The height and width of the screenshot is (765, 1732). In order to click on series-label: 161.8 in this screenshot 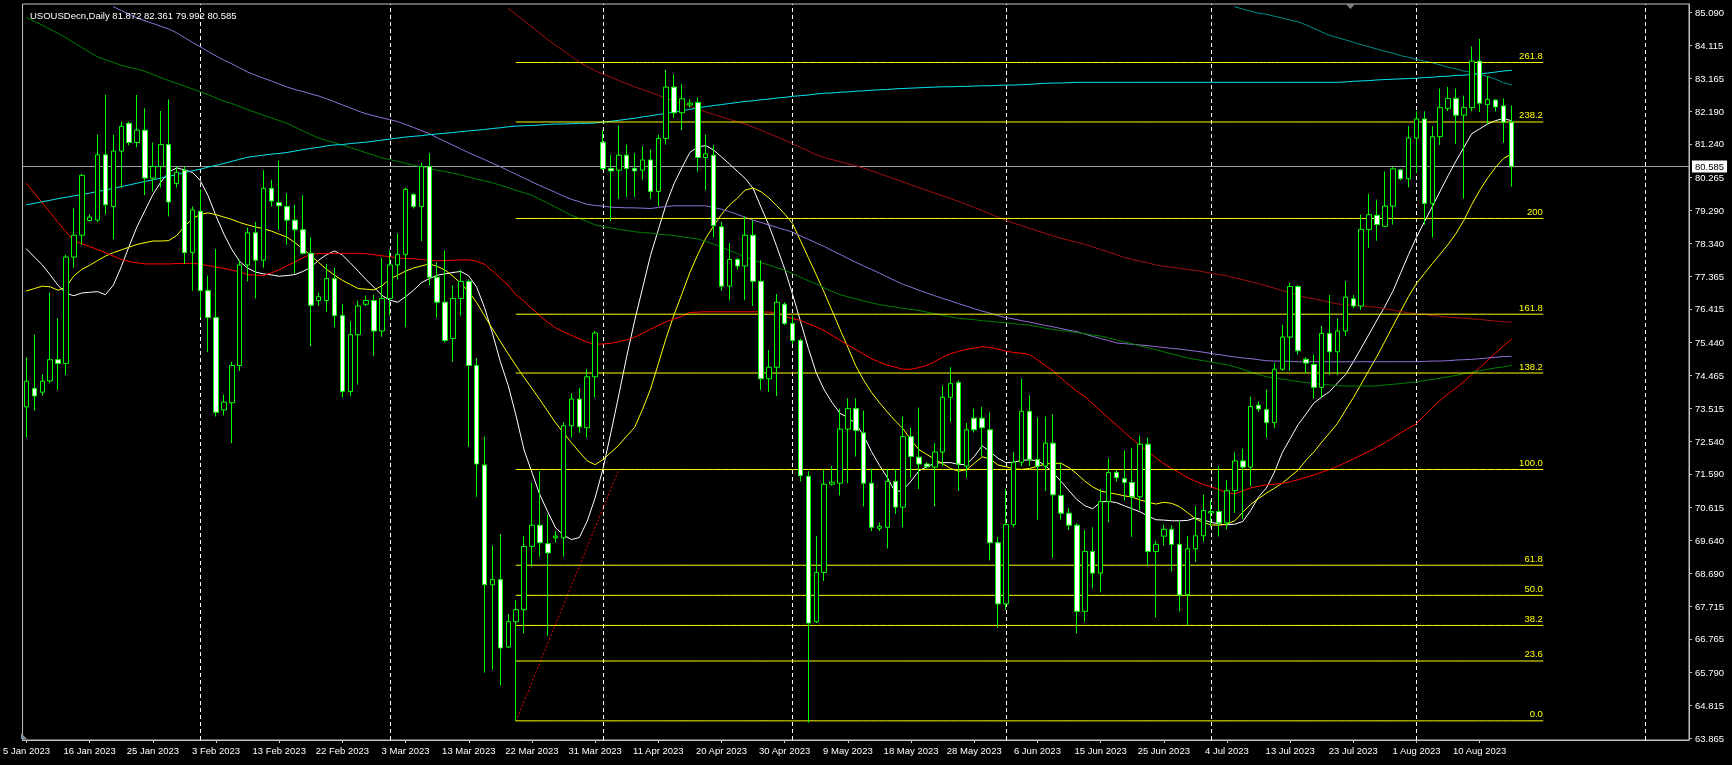, I will do `click(1531, 307)`.